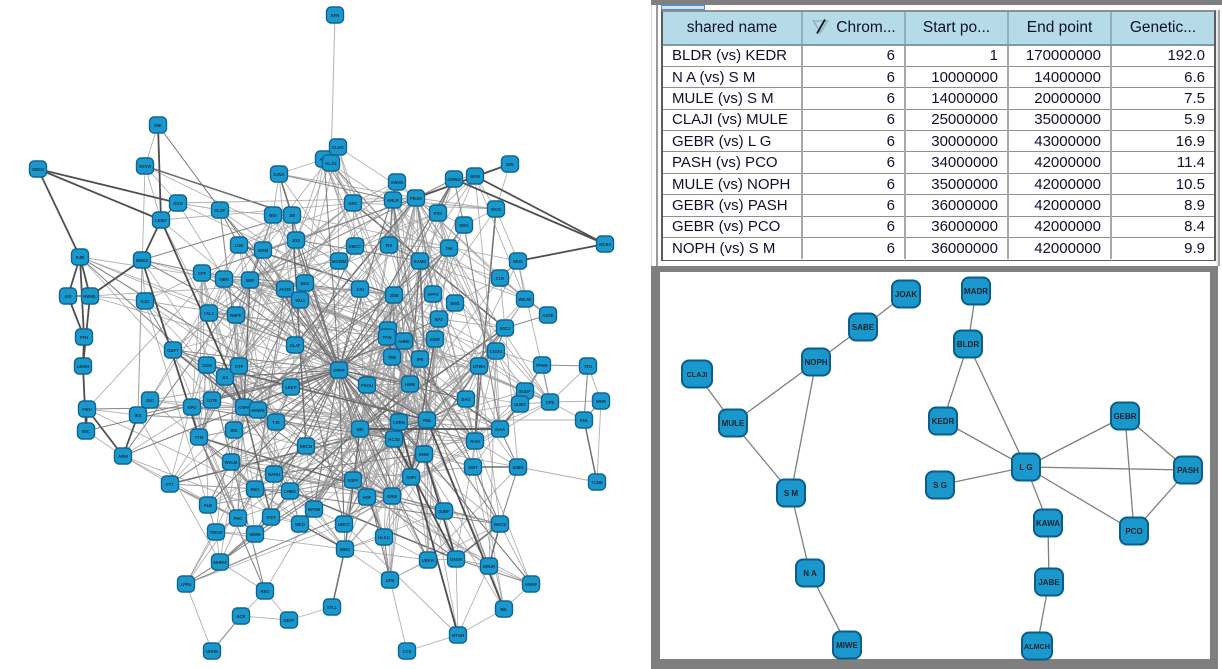 This screenshot has width=1222, height=669. What do you see at coordinates (518, 261) in the screenshot?
I see `svg-text: WUC` at bounding box center [518, 261].